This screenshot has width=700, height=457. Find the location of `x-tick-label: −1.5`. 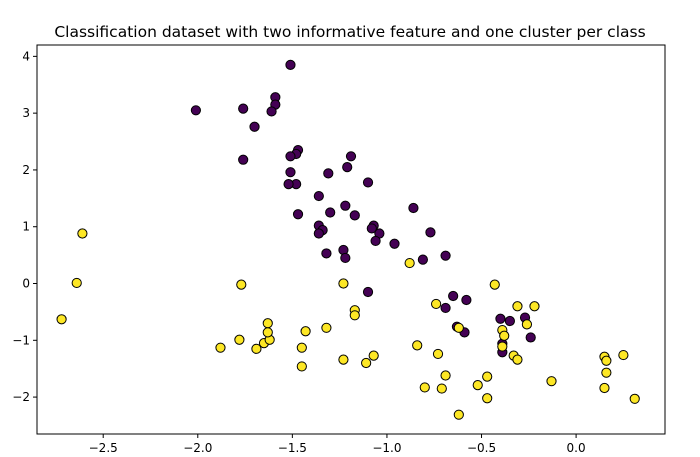

x-tick-label: −1.5 is located at coordinates (292, 448).